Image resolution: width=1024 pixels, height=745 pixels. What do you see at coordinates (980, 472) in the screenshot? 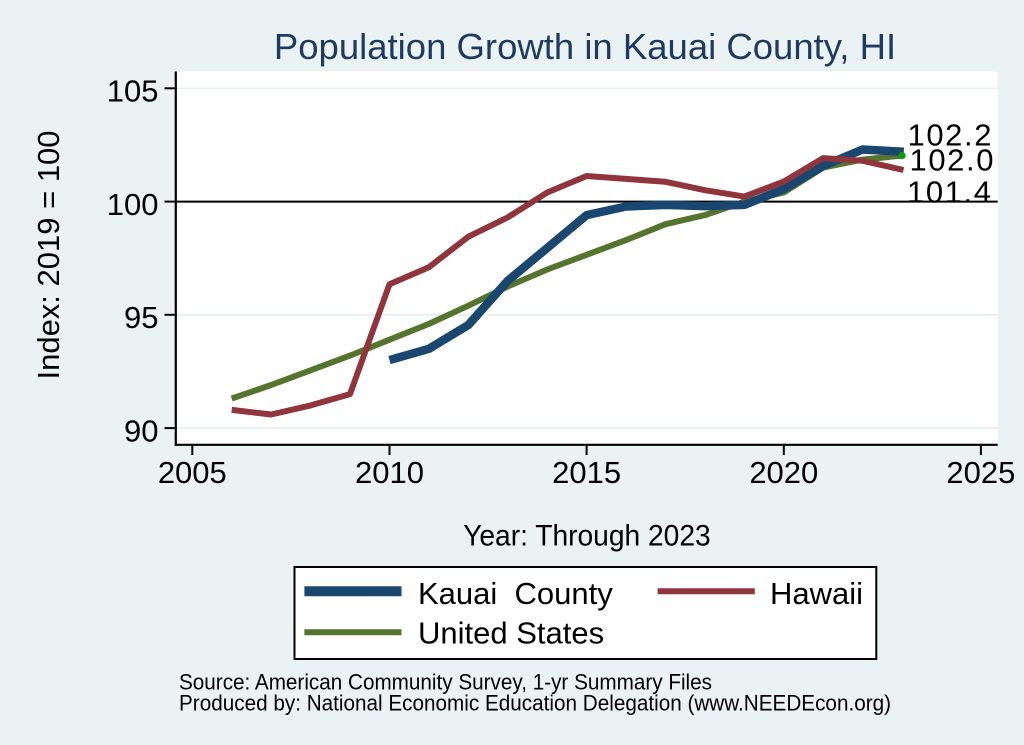
I see `svg-text: 2025` at bounding box center [980, 472].